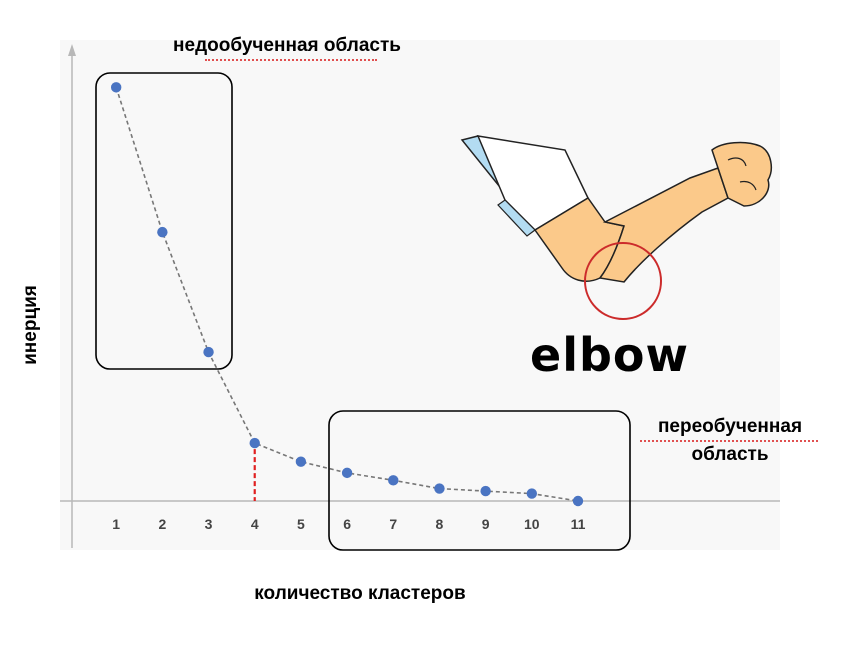  Describe the element at coordinates (609, 355) in the screenshot. I see `elbow-word: elbow` at that location.